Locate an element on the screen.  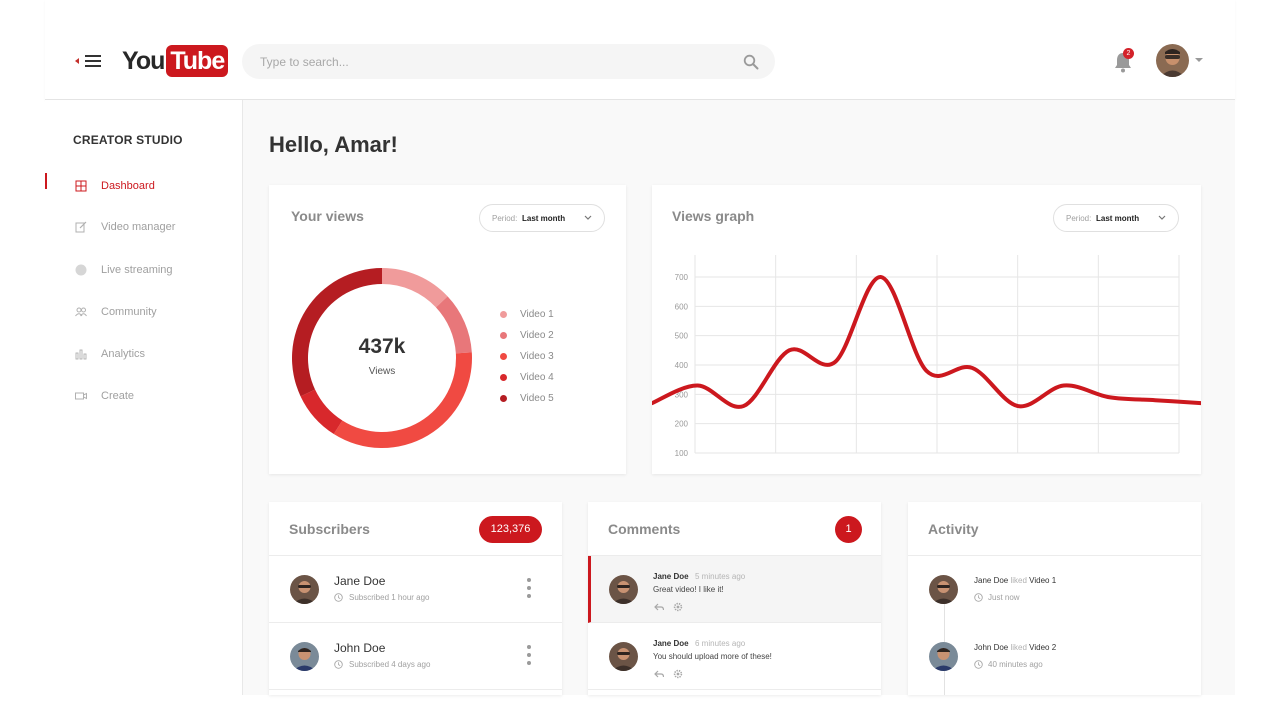
y-tick-label: 100 is located at coordinates (682, 453).